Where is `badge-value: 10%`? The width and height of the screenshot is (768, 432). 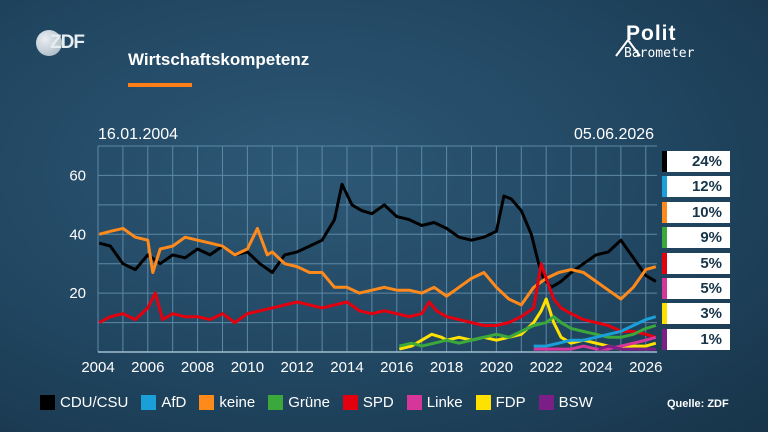 badge-value: 10% is located at coordinates (706, 212).